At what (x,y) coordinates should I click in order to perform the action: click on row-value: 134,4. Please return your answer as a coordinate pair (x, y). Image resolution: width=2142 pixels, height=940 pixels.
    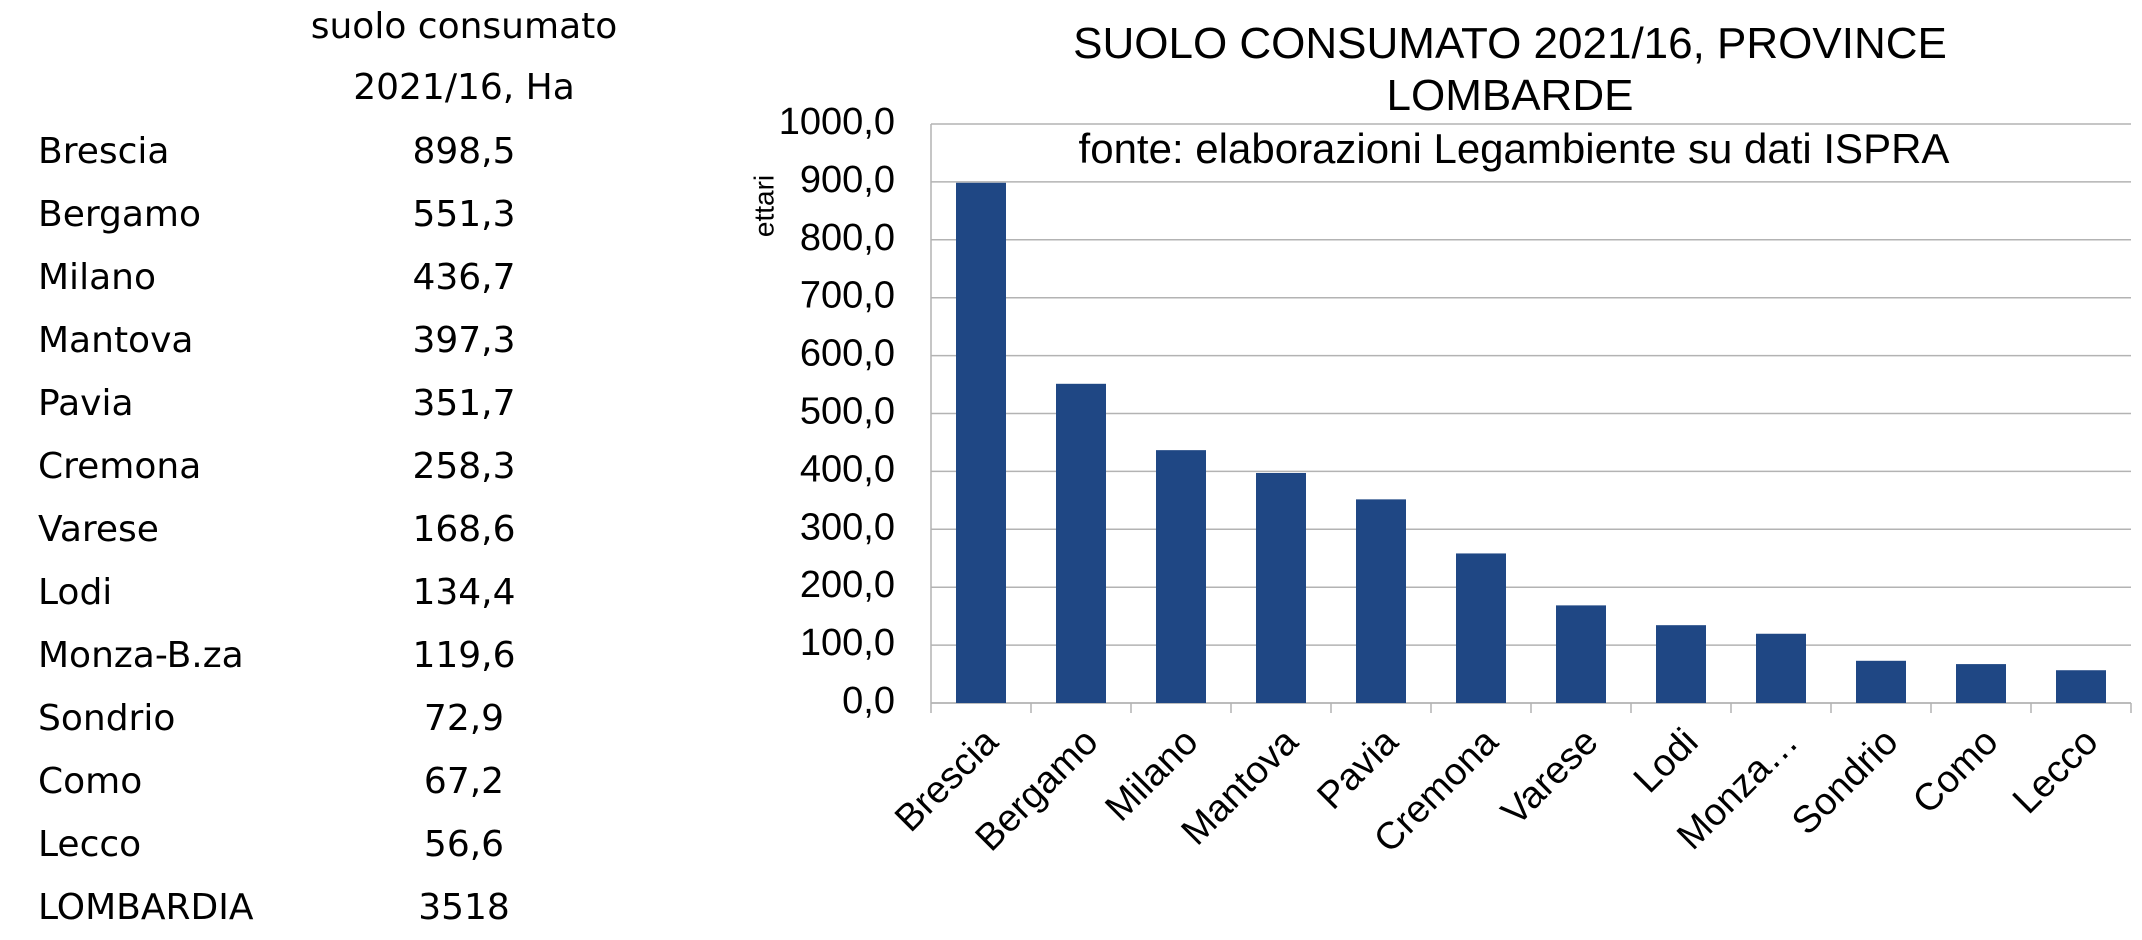
    Looking at the image, I should click on (464, 592).